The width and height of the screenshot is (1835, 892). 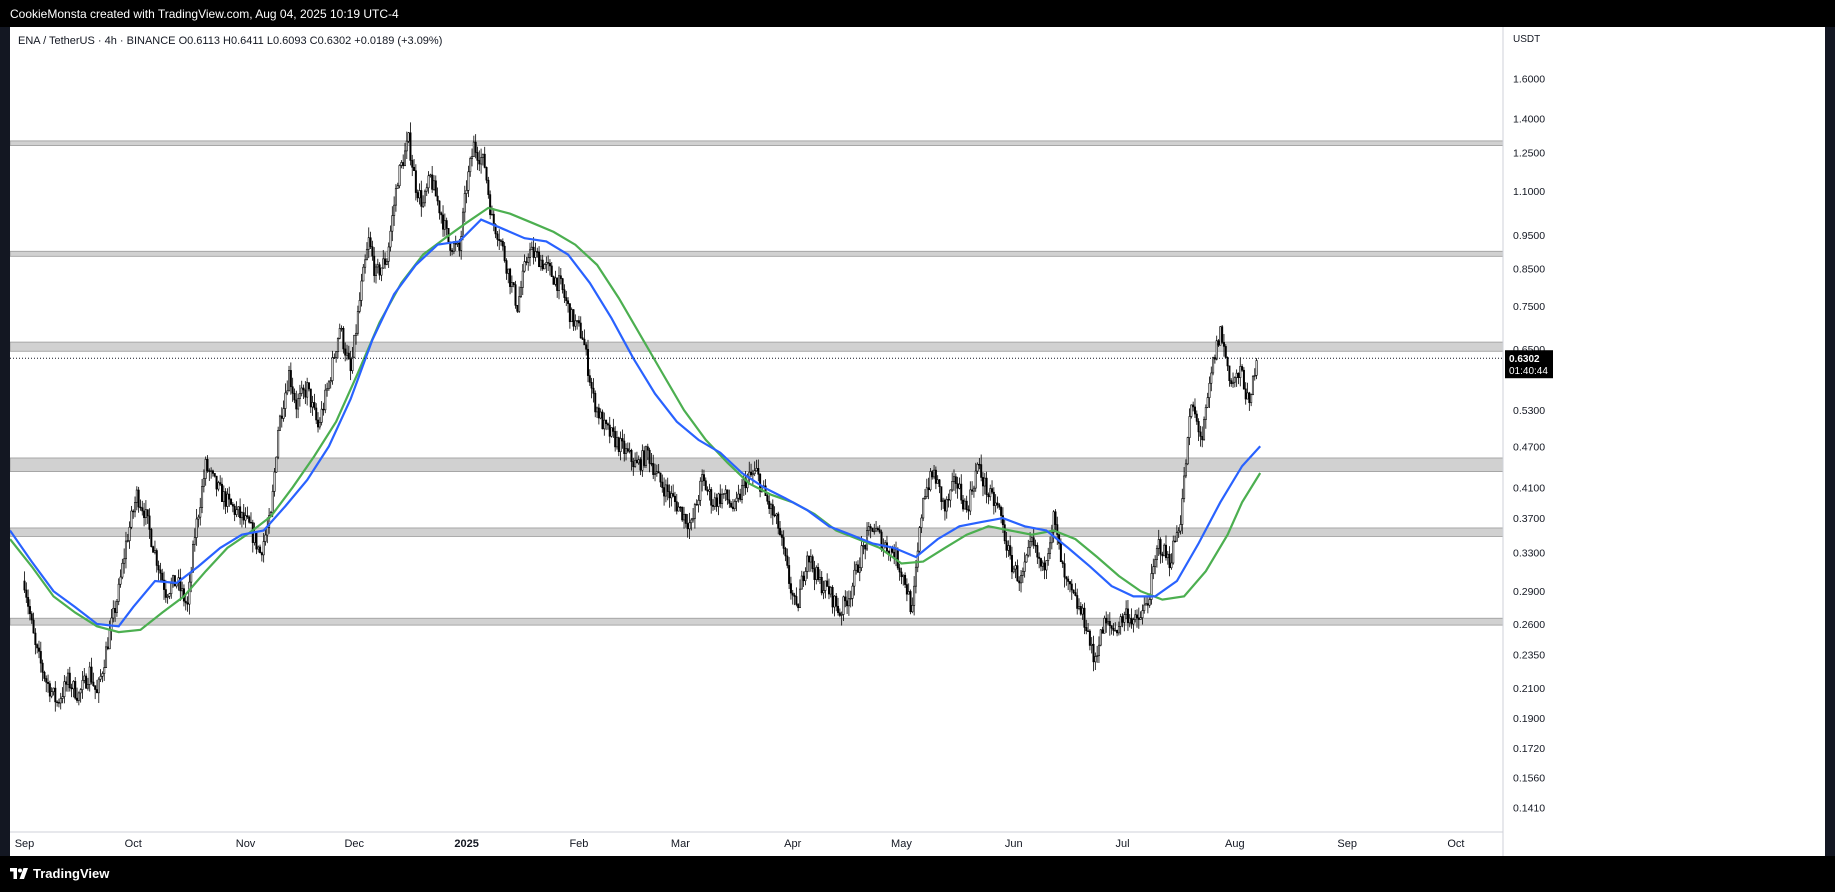 What do you see at coordinates (1529, 154) in the screenshot?
I see `price-tick: 1.2500` at bounding box center [1529, 154].